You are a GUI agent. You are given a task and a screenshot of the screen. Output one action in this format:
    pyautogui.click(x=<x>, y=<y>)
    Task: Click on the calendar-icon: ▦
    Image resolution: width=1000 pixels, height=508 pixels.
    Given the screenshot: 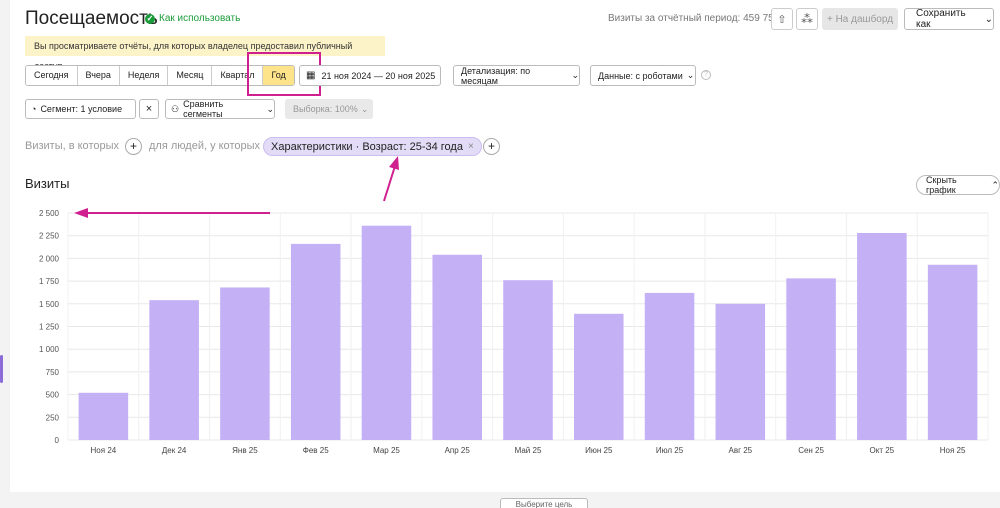 What is the action you would take?
    pyautogui.click(x=311, y=75)
    